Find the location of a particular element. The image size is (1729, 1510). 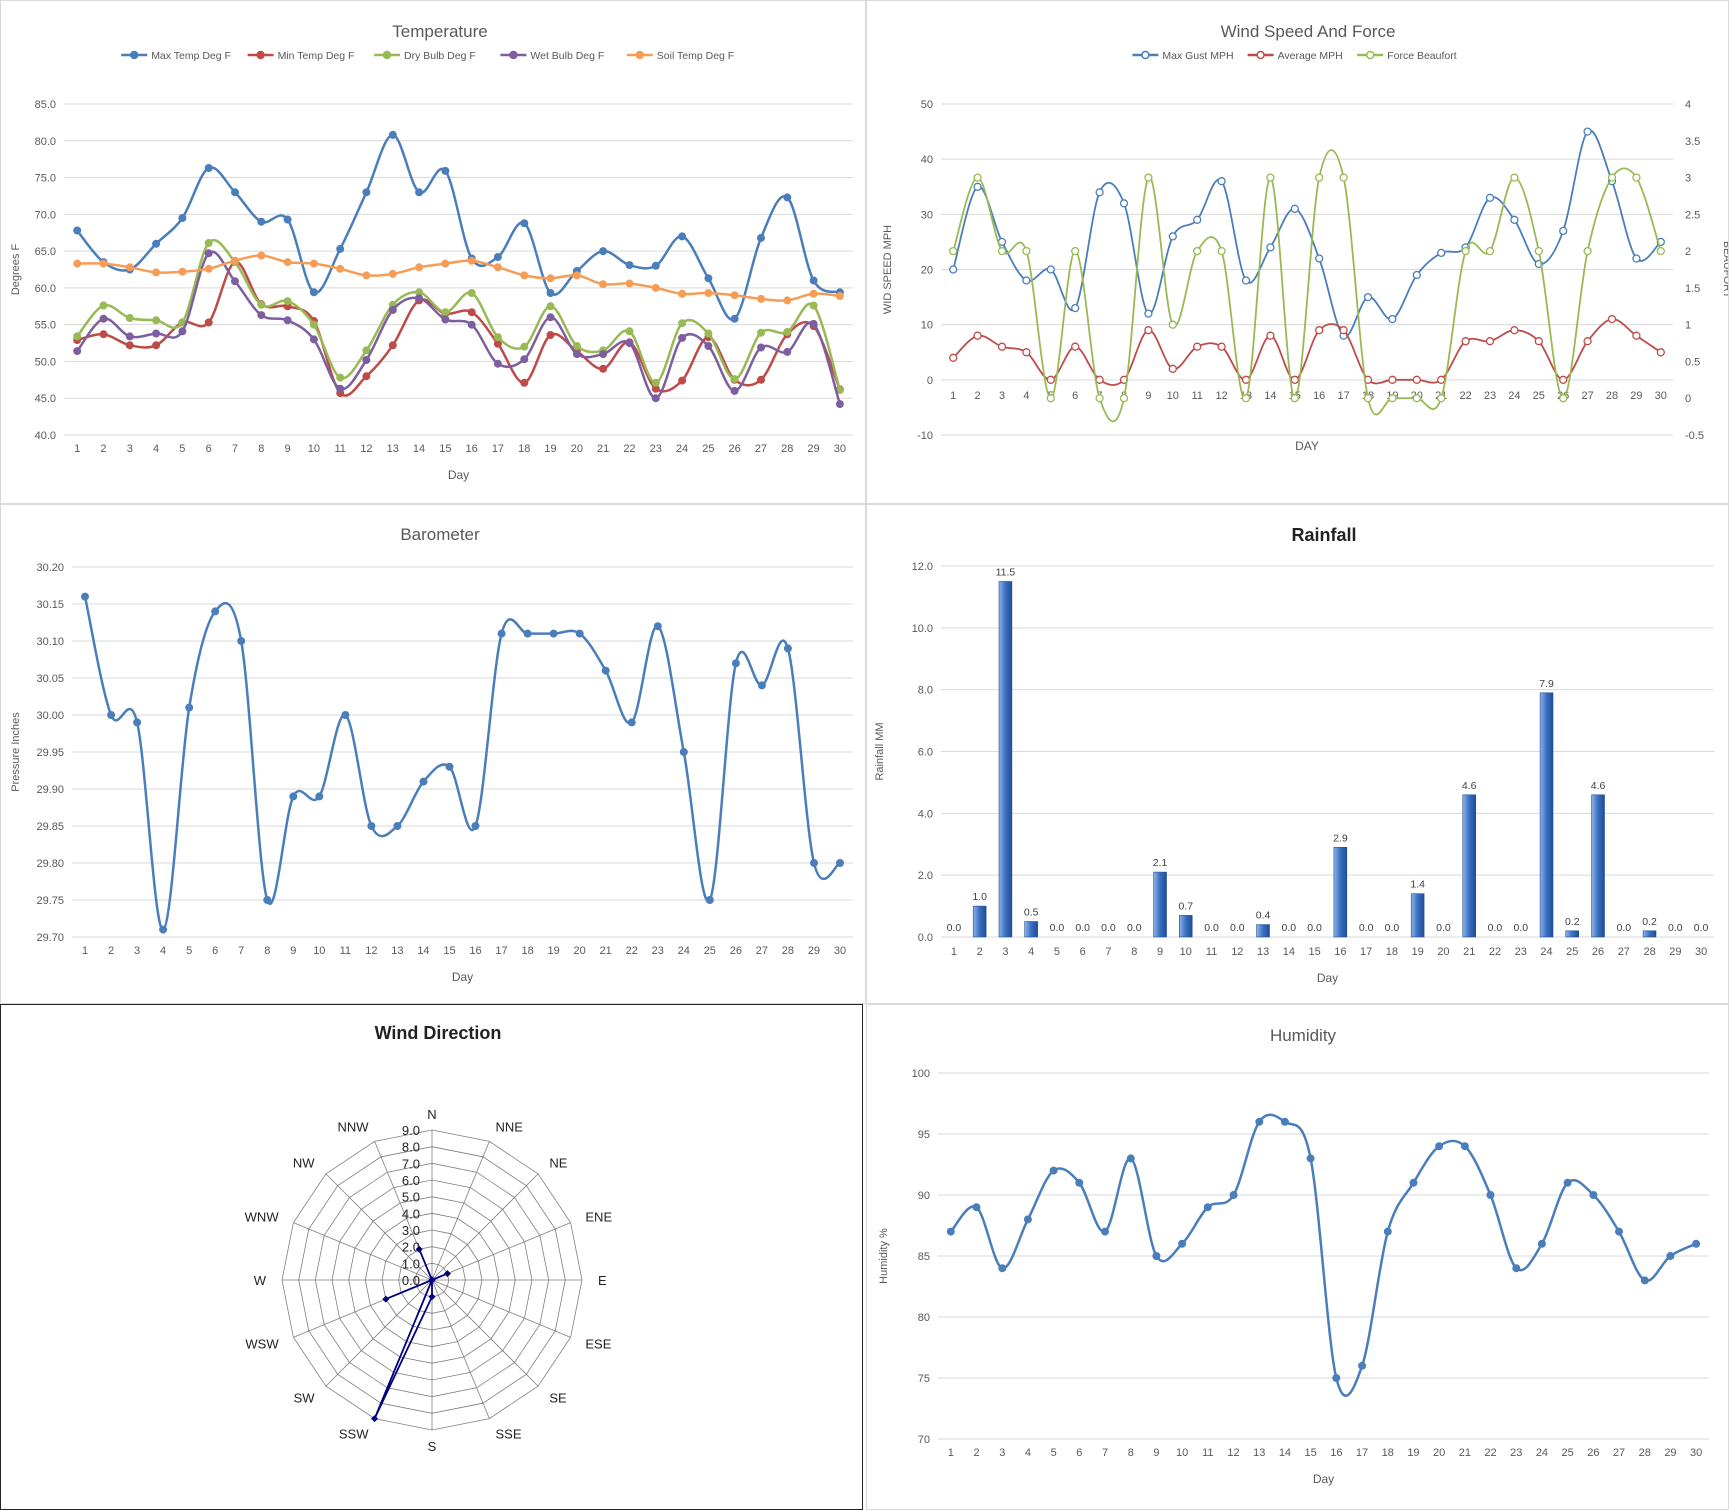

x-tick-label: 19 is located at coordinates (1413, 1453).